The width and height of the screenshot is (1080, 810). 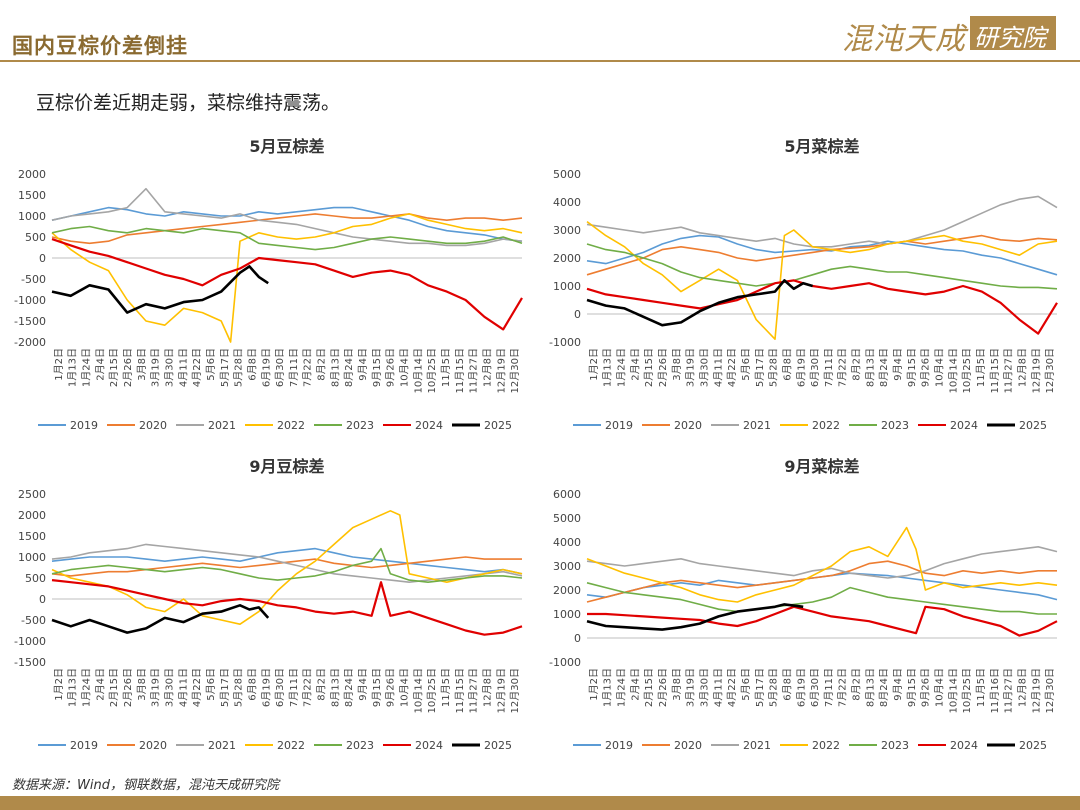 What do you see at coordinates (565, 342) in the screenshot?
I see `y-tick-label: -1000` at bounding box center [565, 342].